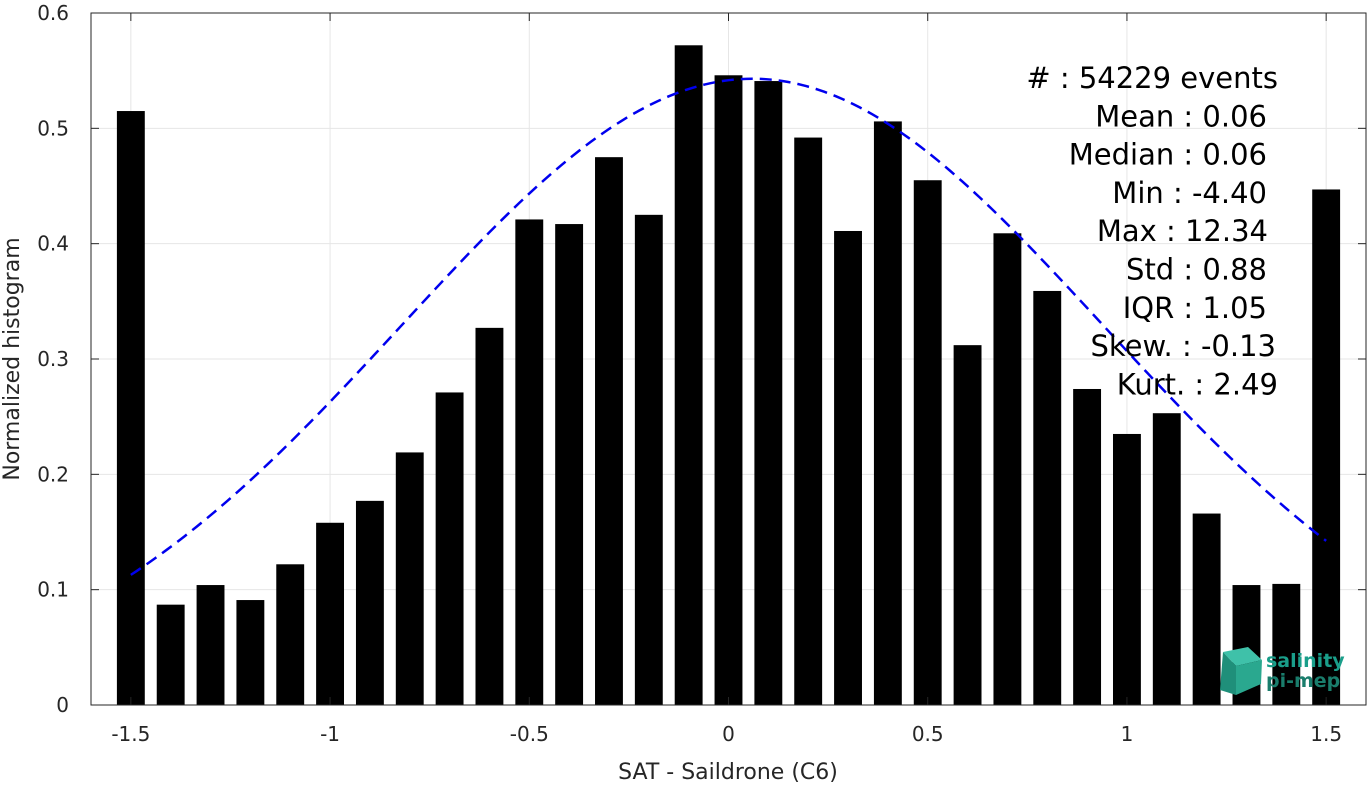 The height and width of the screenshot is (785, 1367). What do you see at coordinates (1197, 384) in the screenshot?
I see `stat-line: Kurt. : 2.49` at bounding box center [1197, 384].